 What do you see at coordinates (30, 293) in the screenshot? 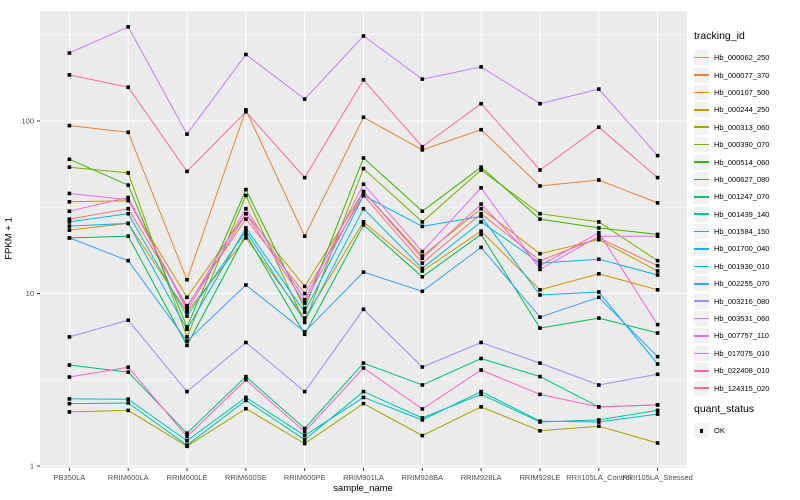
I see `y-tick-label: 10` at bounding box center [30, 293].